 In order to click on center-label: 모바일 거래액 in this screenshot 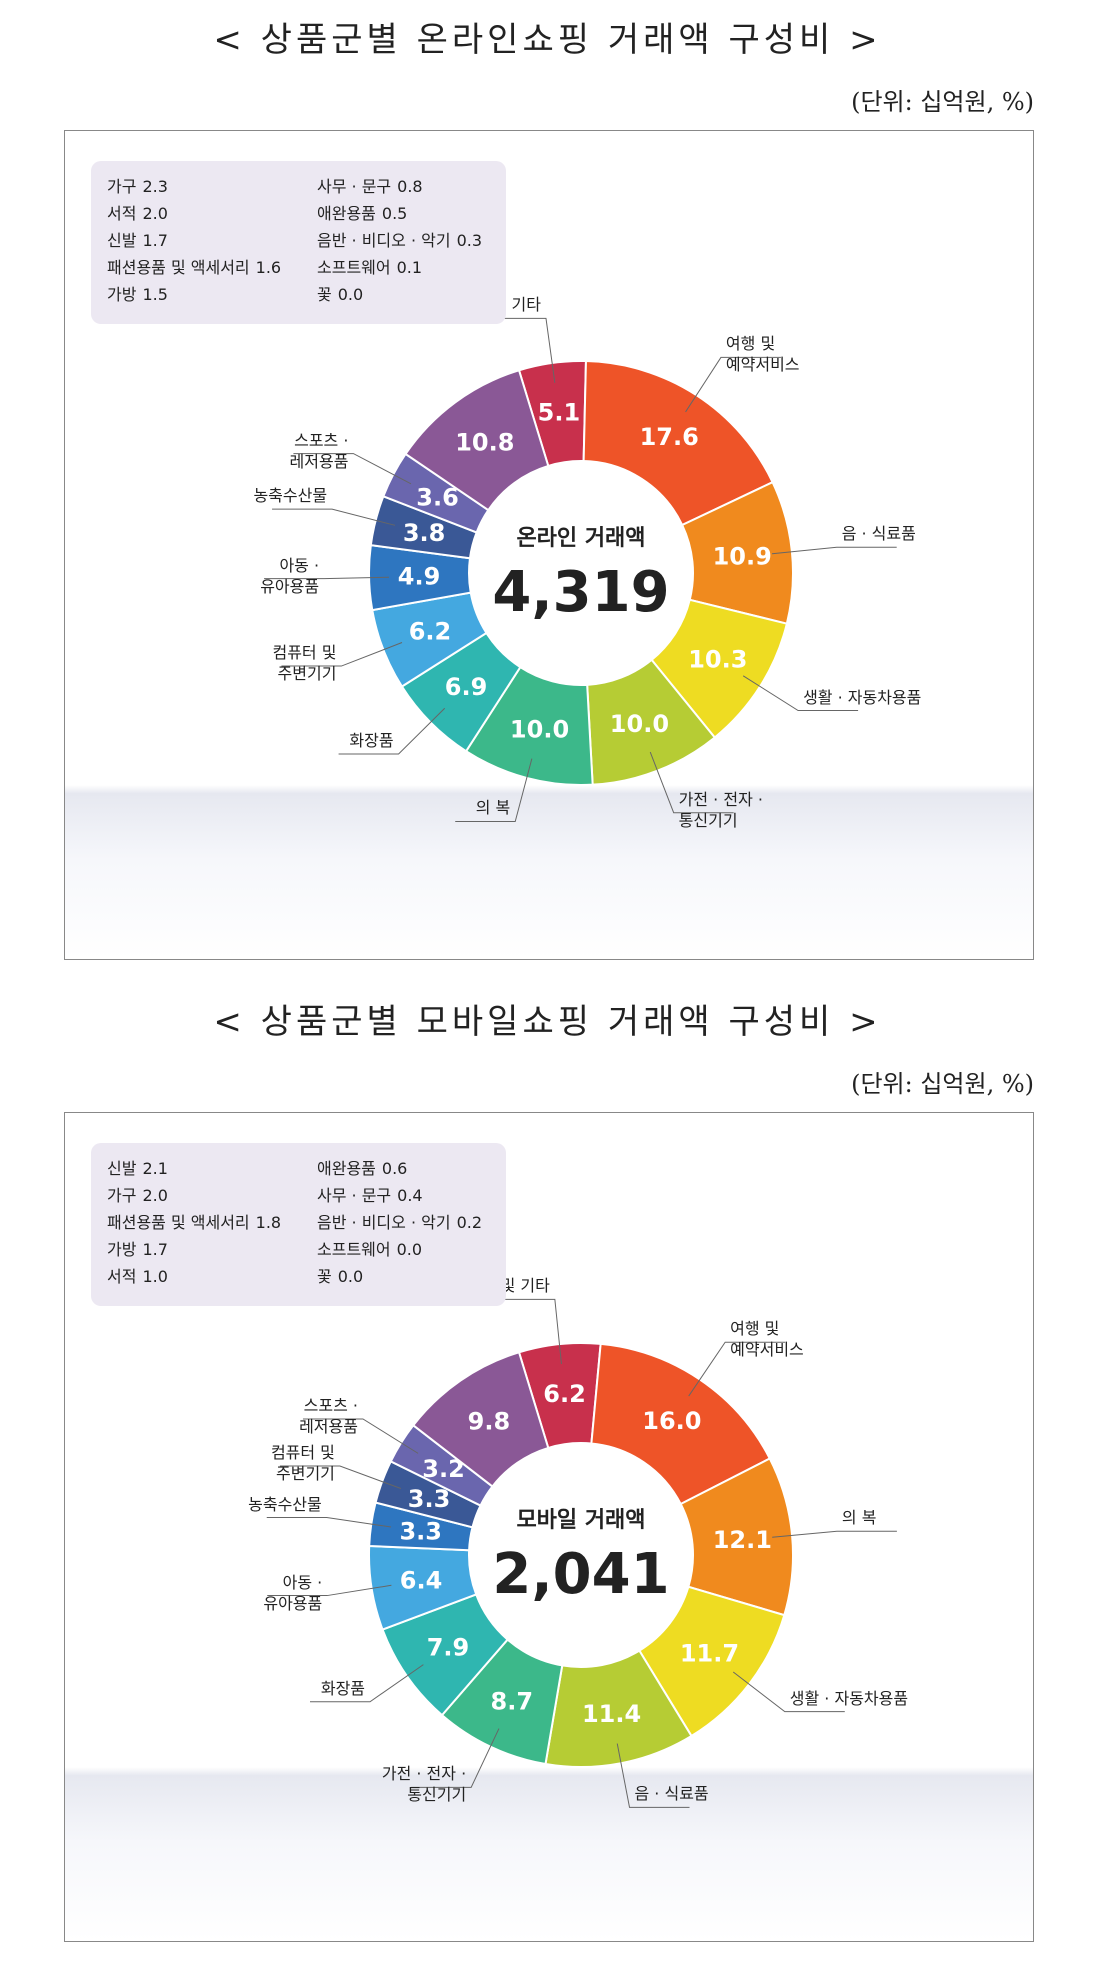, I will do `click(580, 1520)`.